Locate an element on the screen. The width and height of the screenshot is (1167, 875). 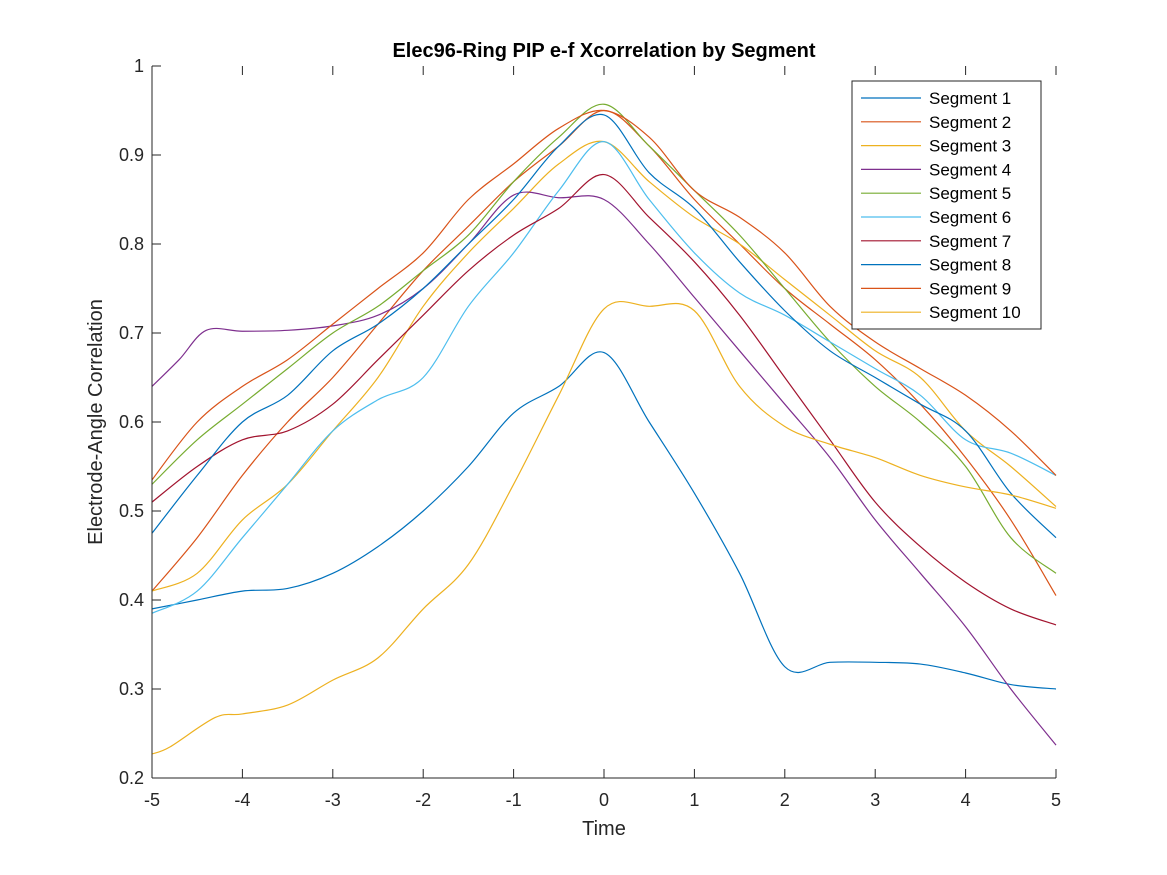
x-tick-label: -5 is located at coordinates (152, 800).